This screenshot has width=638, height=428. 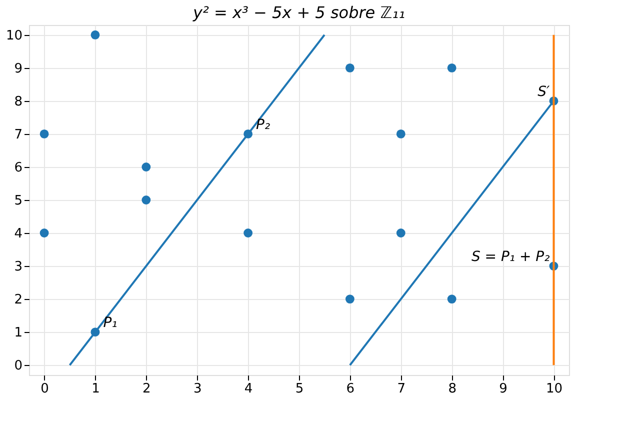 What do you see at coordinates (298, 12) in the screenshot?
I see `chart-title: y² = x³ − 5x + 5 sobre ℤ₁₁` at bounding box center [298, 12].